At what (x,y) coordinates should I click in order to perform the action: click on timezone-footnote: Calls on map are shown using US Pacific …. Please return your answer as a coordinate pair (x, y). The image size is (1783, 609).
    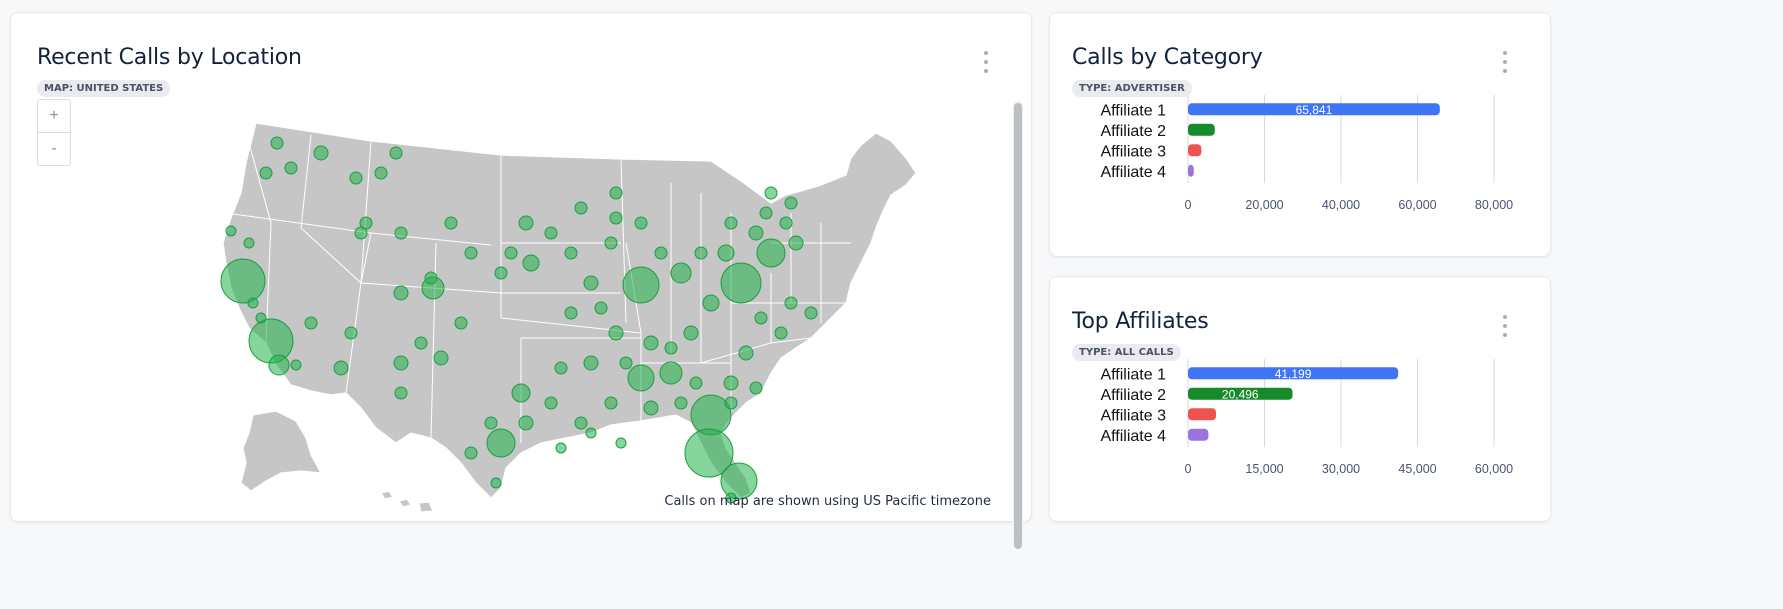
    Looking at the image, I should click on (827, 501).